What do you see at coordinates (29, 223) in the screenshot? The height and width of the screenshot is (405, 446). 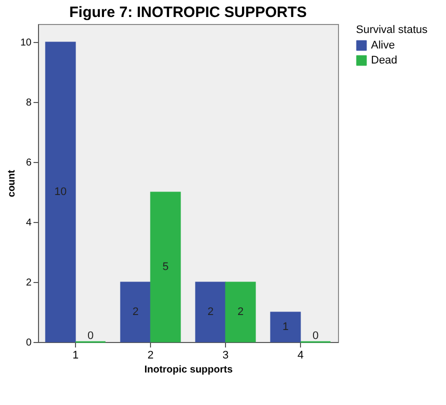 I see `y-tick-label: 4` at bounding box center [29, 223].